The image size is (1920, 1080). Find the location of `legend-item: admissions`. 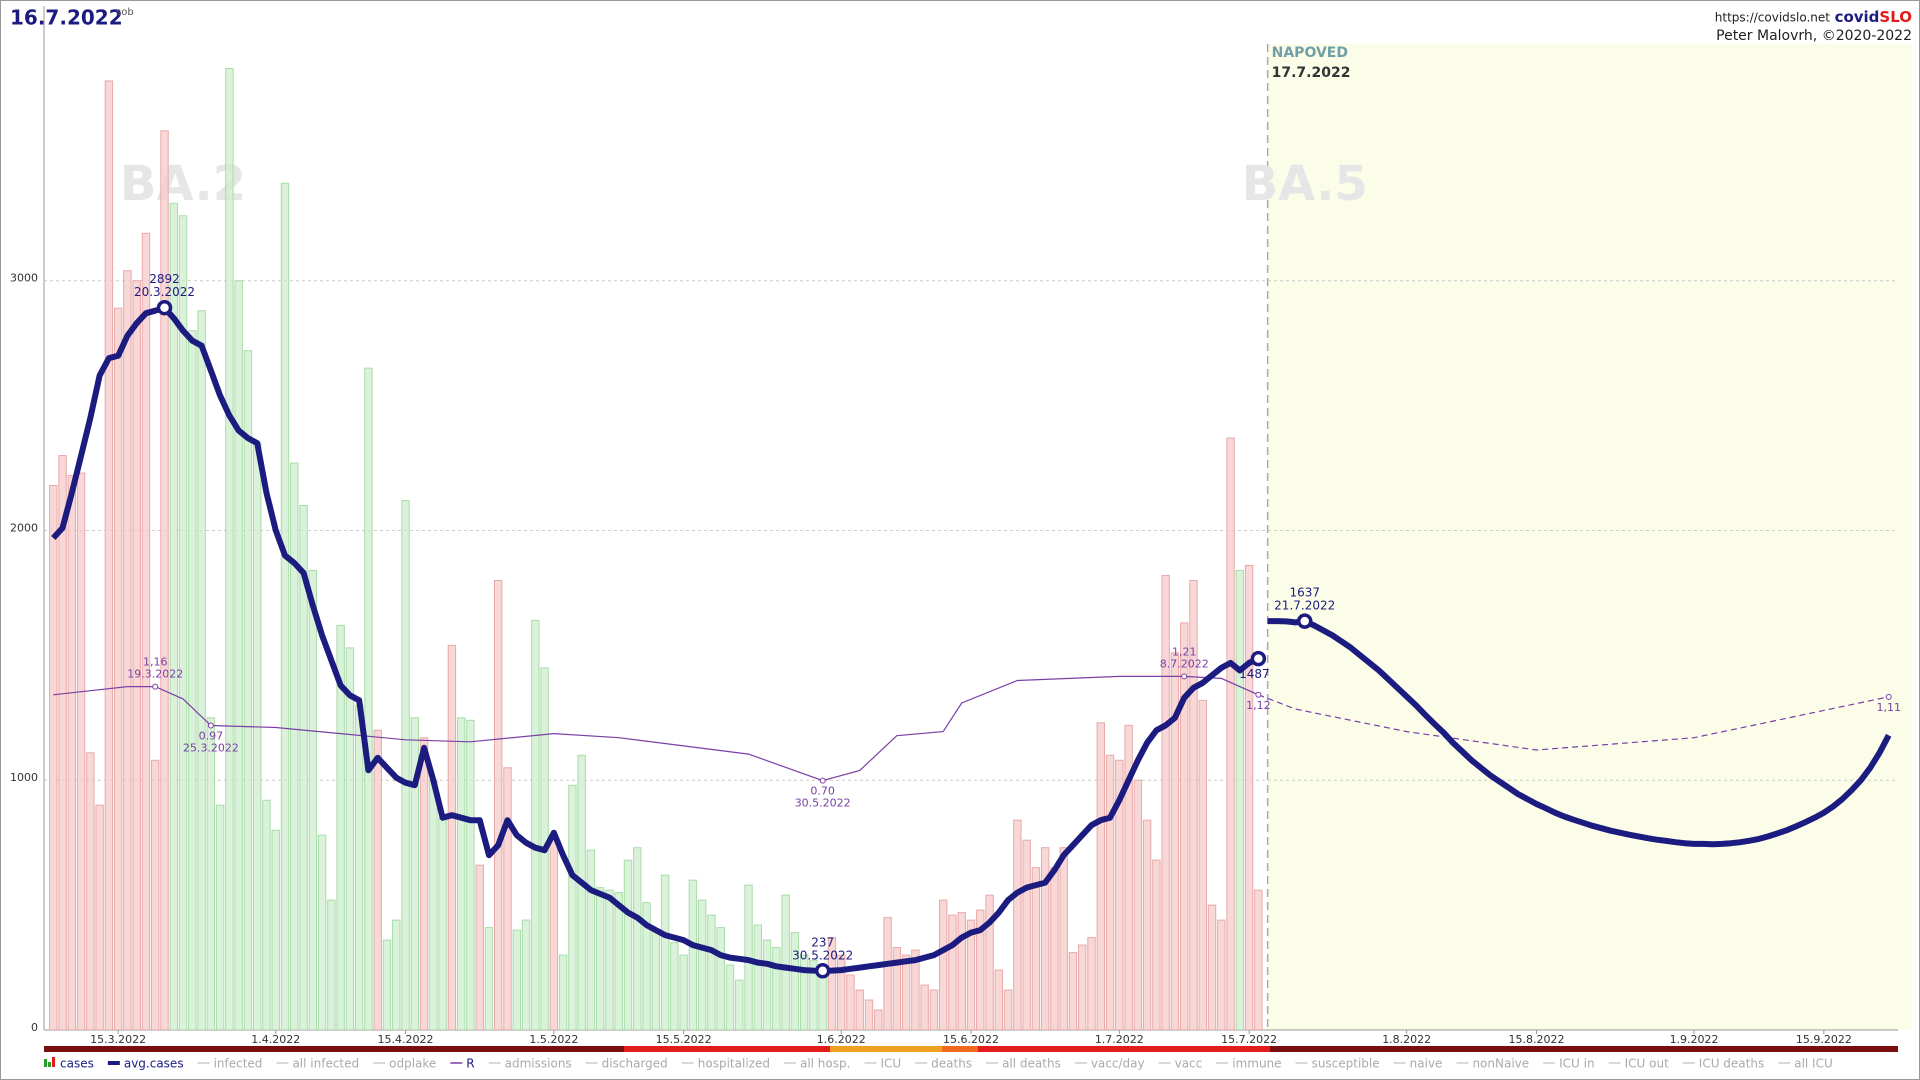

legend-item: admissions is located at coordinates (530, 1064).